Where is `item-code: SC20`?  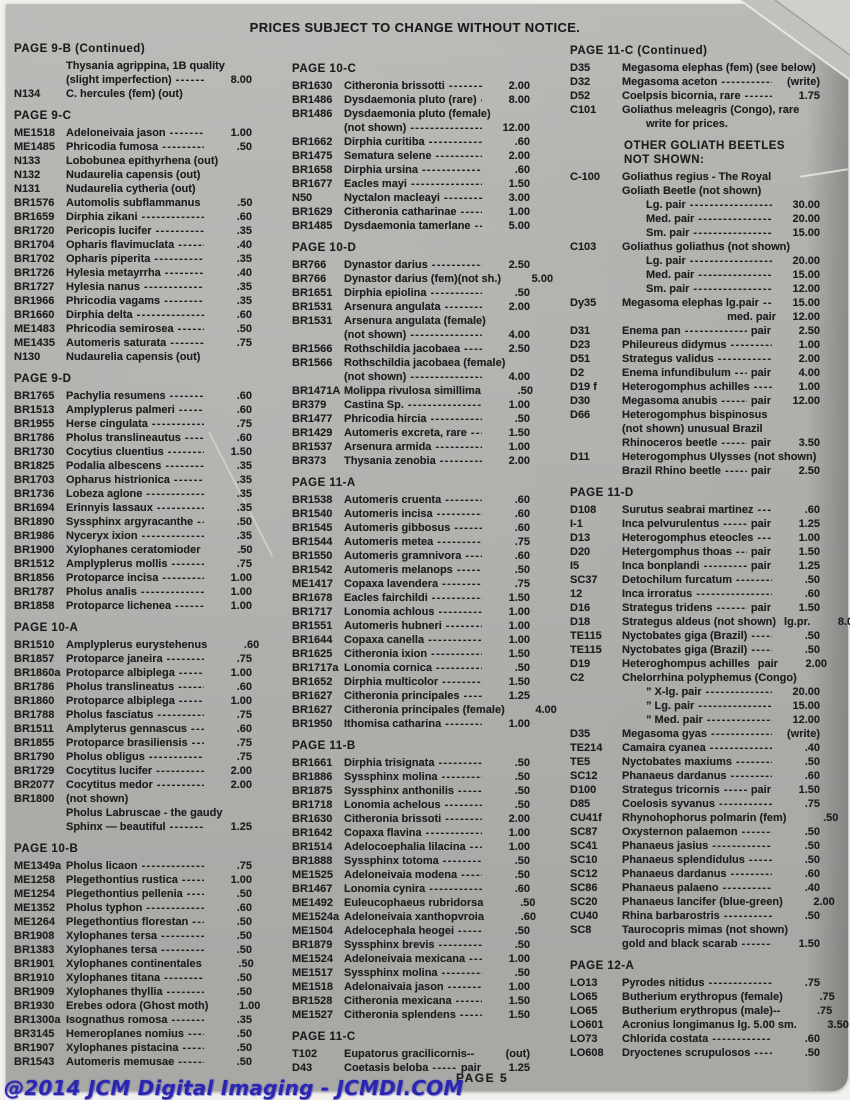
item-code: SC20 is located at coordinates (584, 902).